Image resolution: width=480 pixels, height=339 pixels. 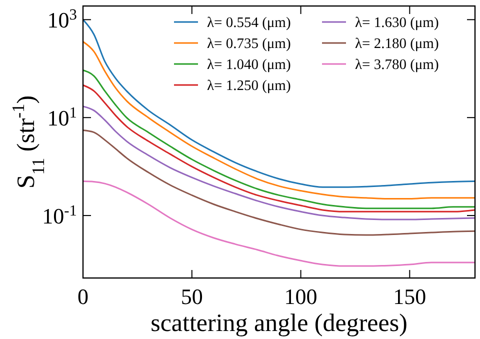 I want to click on legend-label: λ= 0.554 (μm), so click(x=249, y=23).